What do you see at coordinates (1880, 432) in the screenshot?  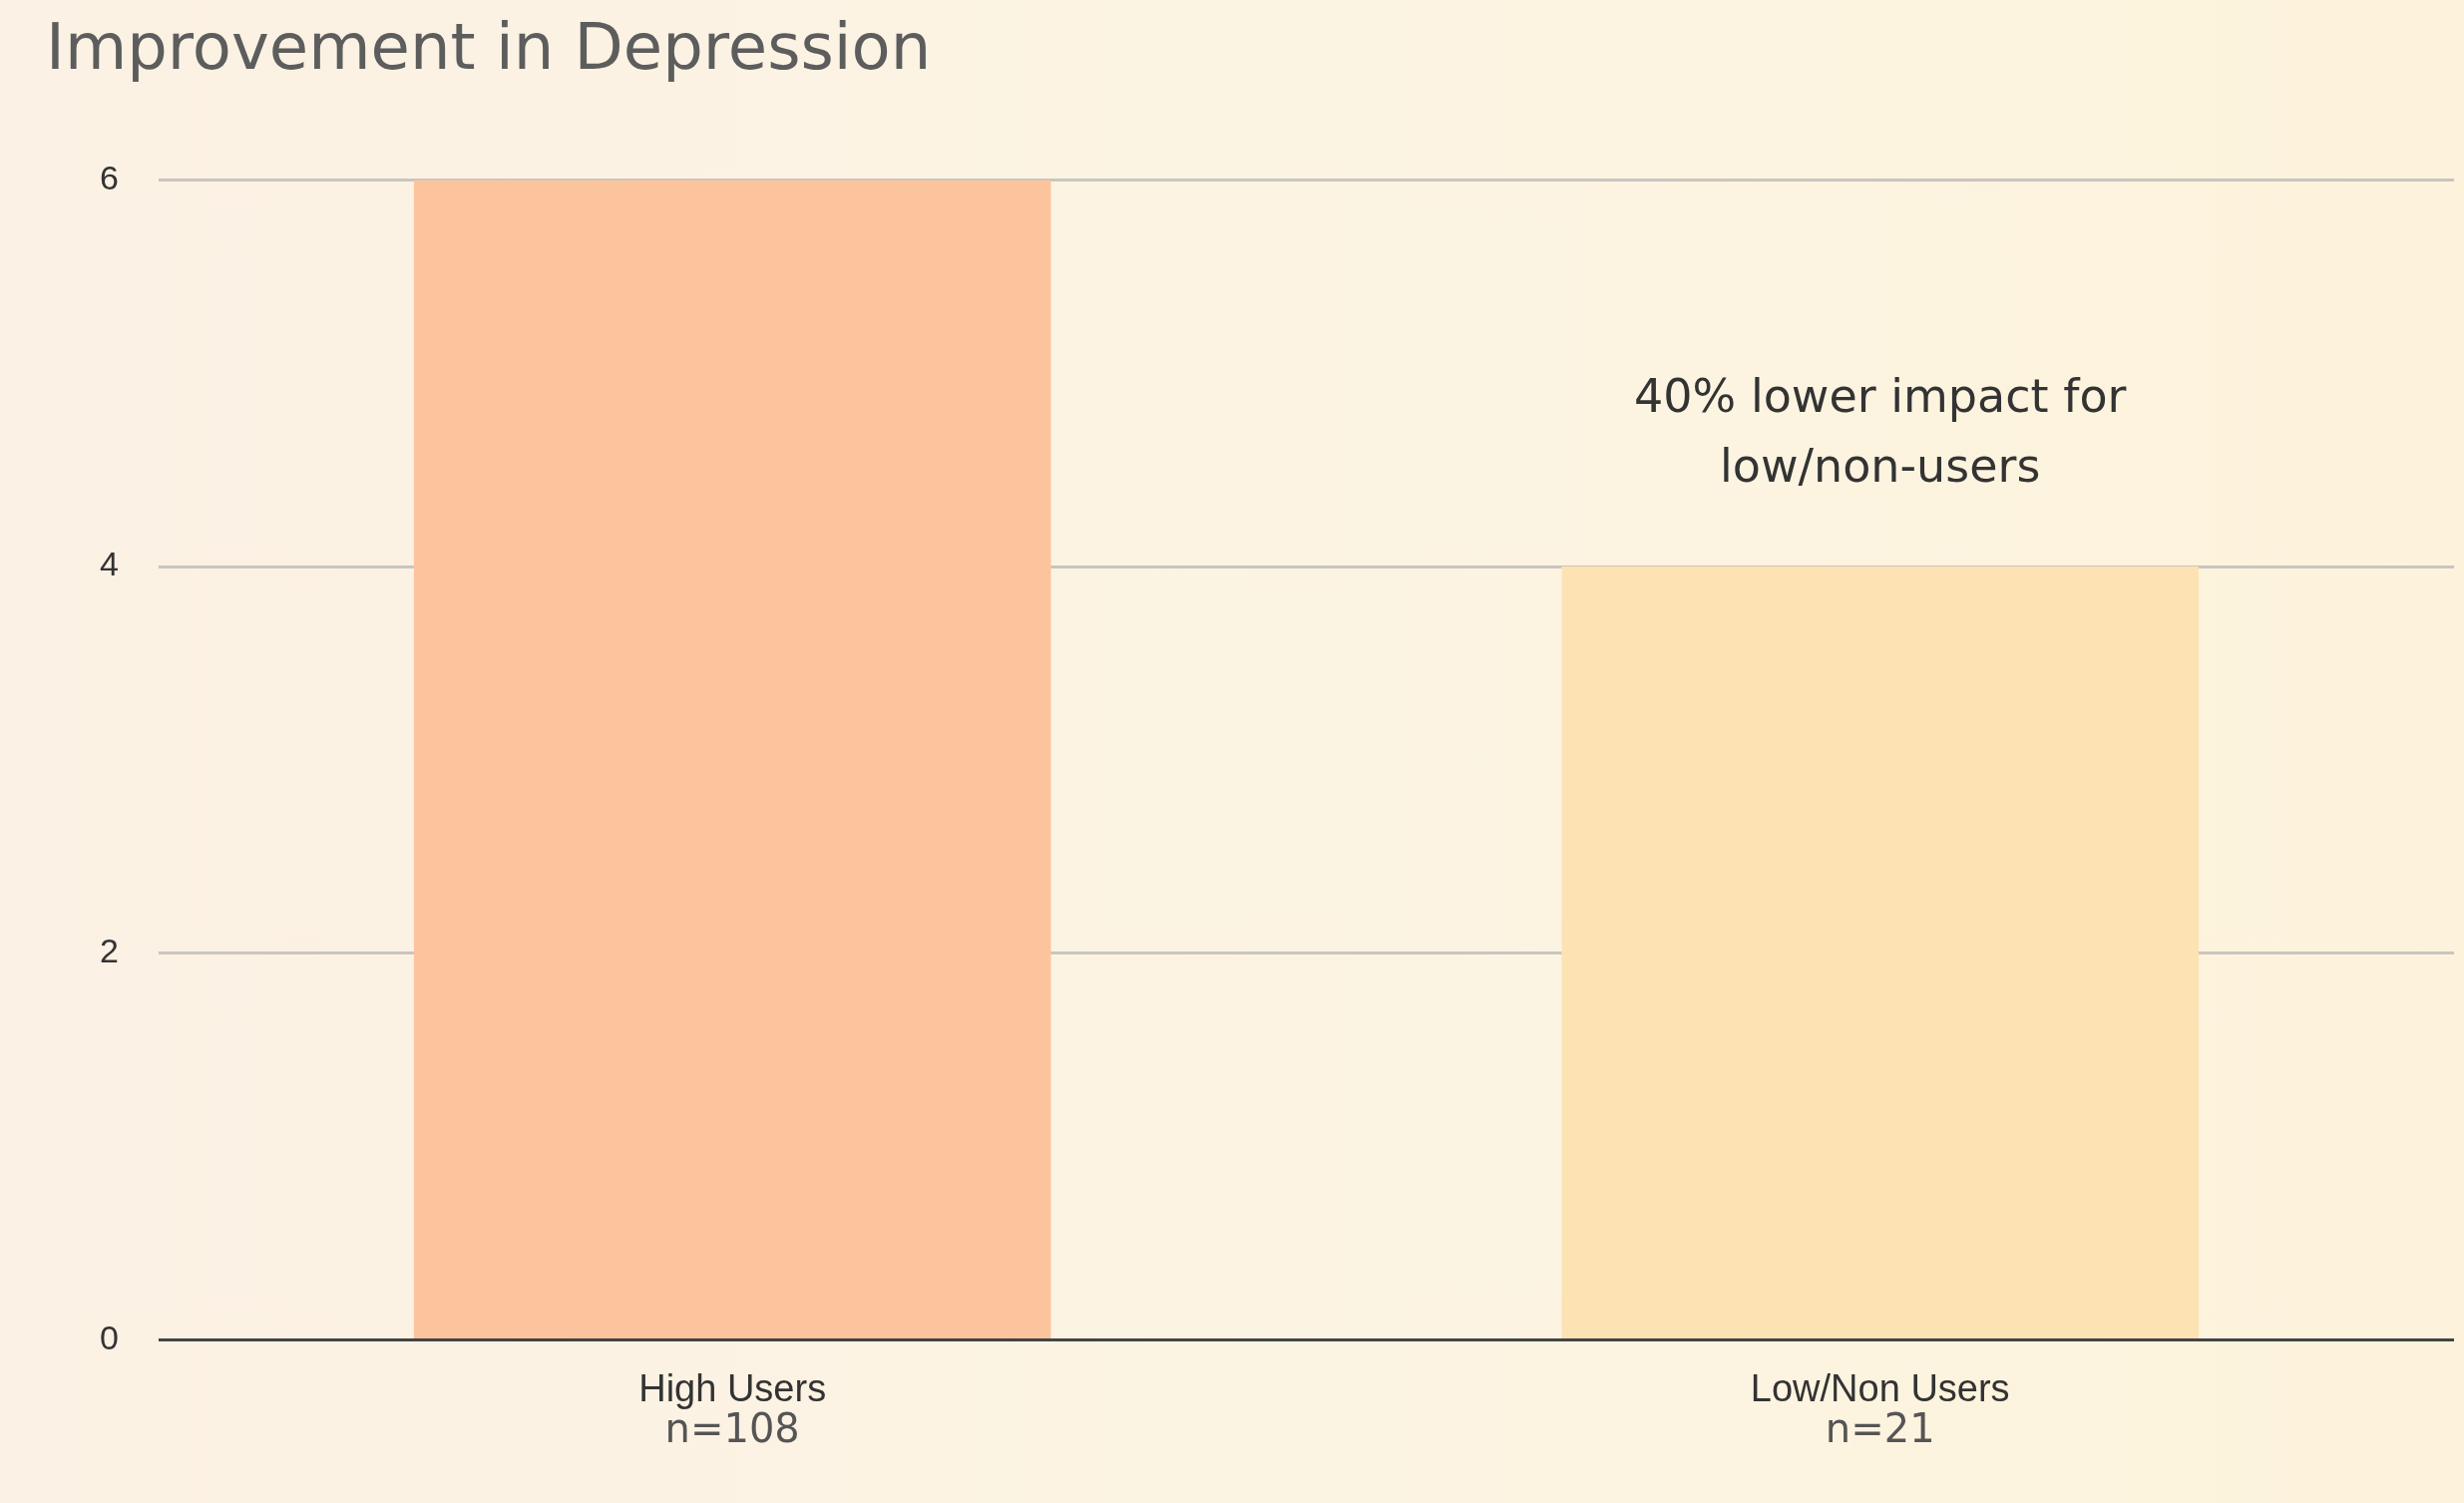 I see `annotation: 40% lower impact for low/non-users` at bounding box center [1880, 432].